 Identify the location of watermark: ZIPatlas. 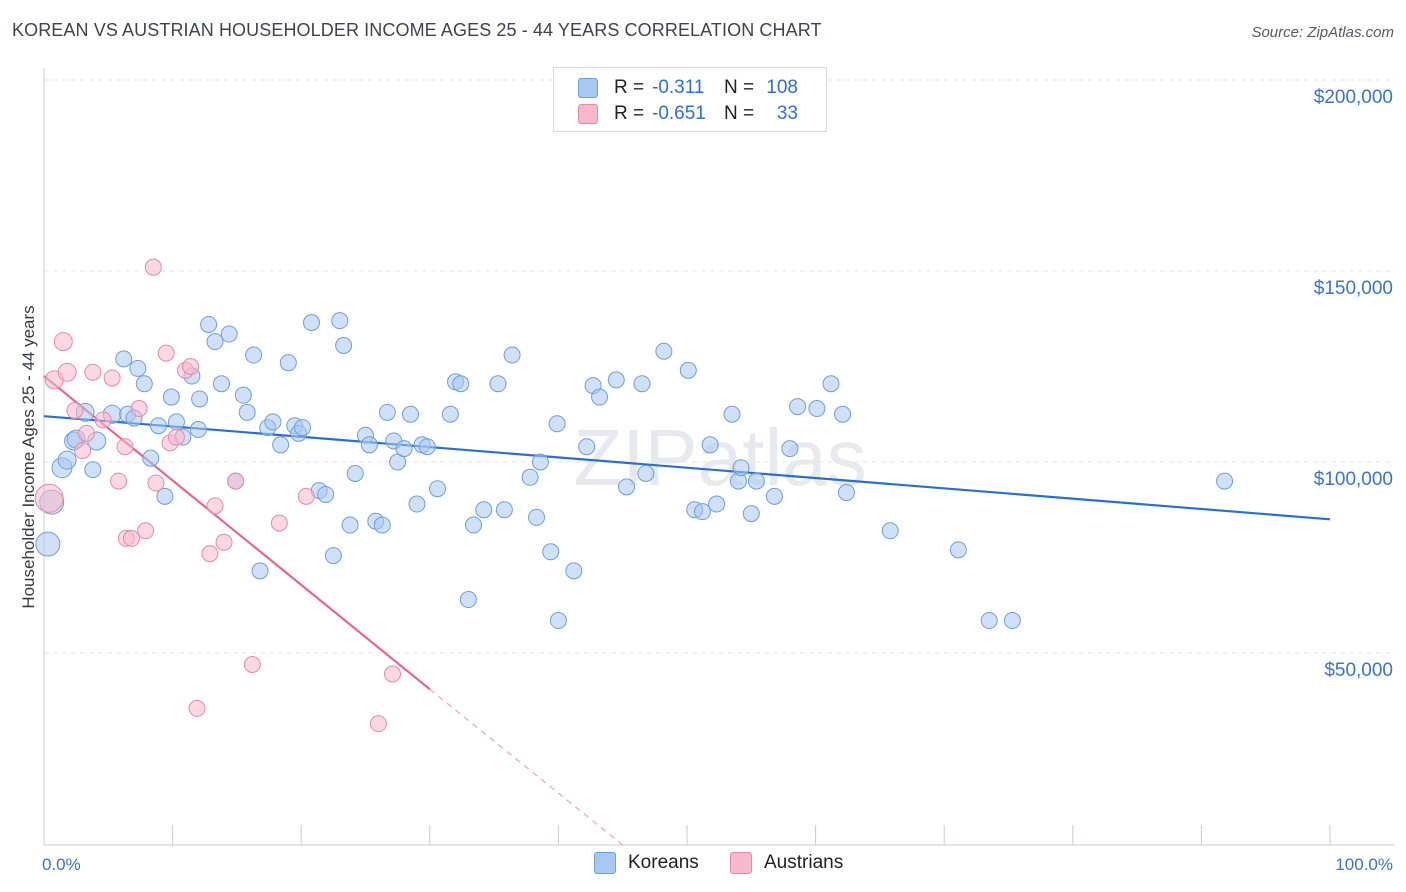
(719, 457).